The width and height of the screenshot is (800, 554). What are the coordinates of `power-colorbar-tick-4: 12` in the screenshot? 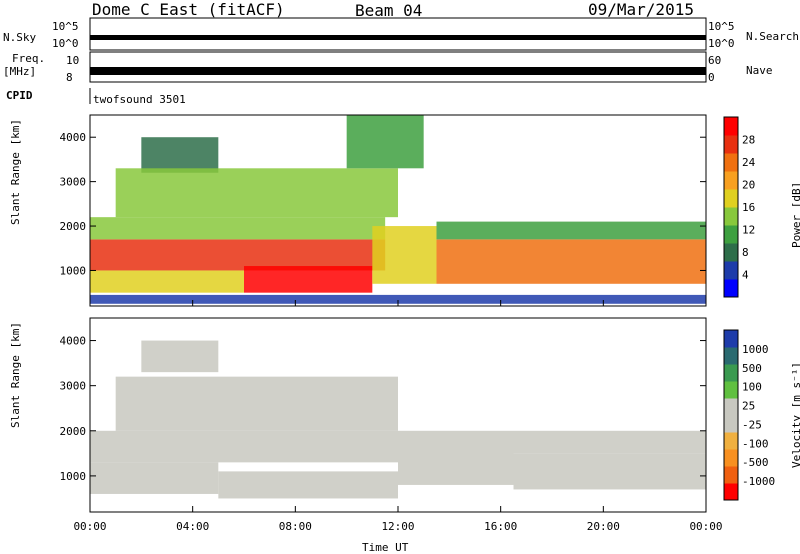 It's located at (748, 230).